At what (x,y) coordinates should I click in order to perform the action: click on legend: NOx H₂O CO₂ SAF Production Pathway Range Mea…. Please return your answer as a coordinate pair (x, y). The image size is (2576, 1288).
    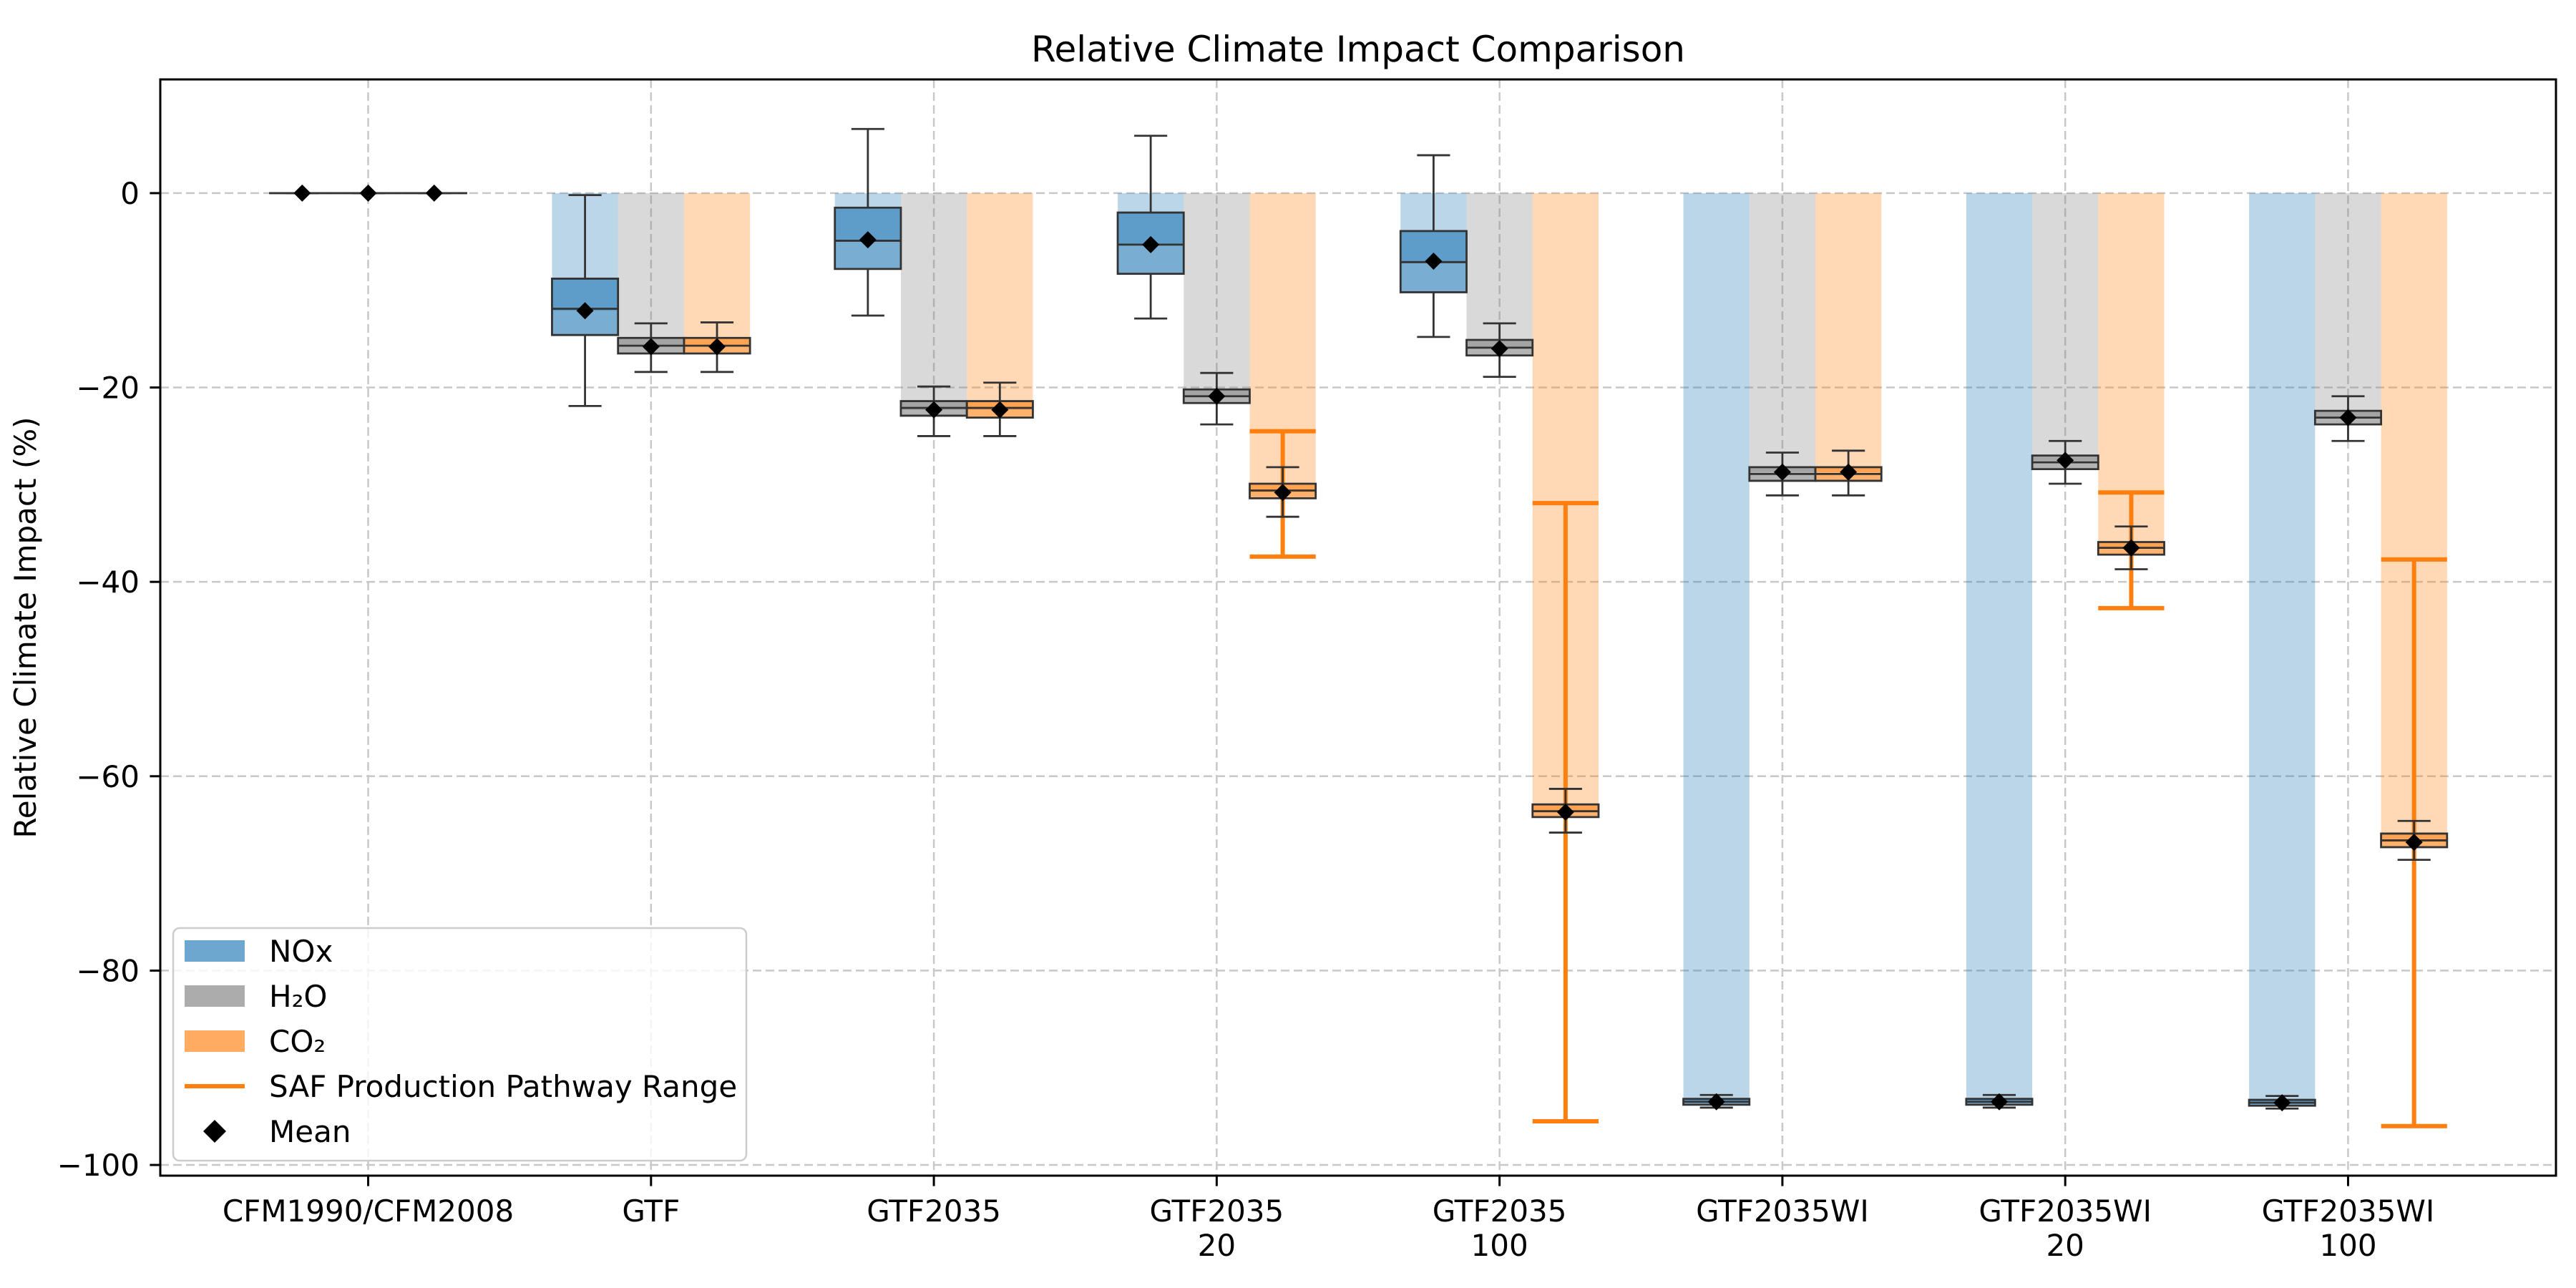
    Looking at the image, I should click on (460, 1044).